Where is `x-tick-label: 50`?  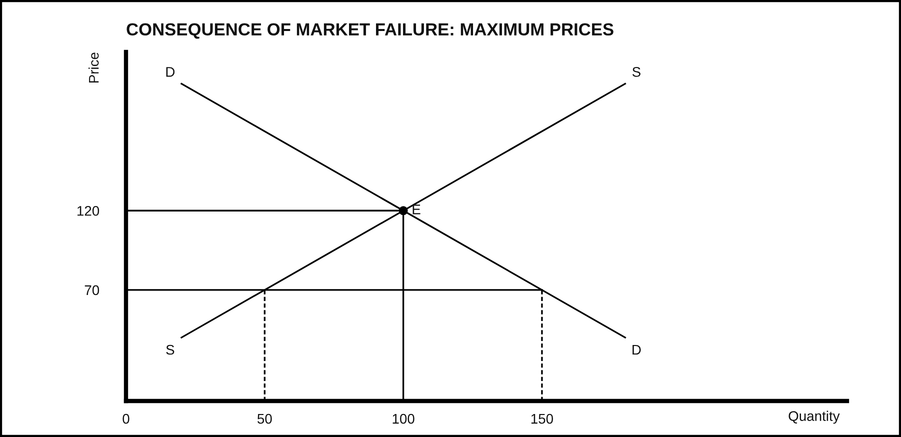
x-tick-label: 50 is located at coordinates (264, 419).